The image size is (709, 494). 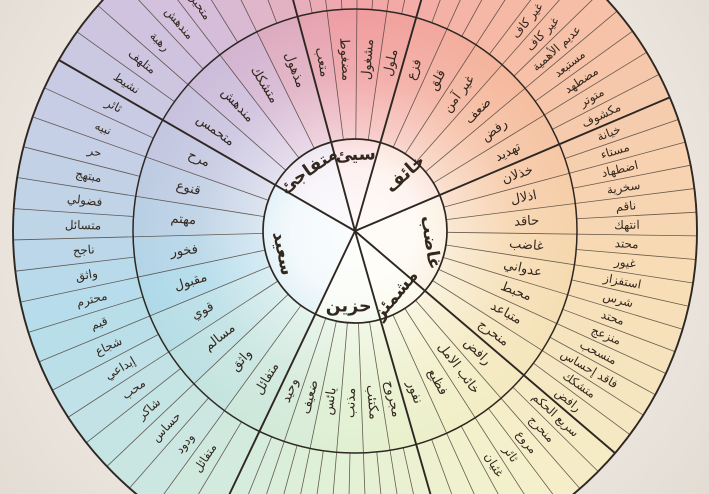 I want to click on middle-emotion-label: مشغول, so click(x=368, y=59).